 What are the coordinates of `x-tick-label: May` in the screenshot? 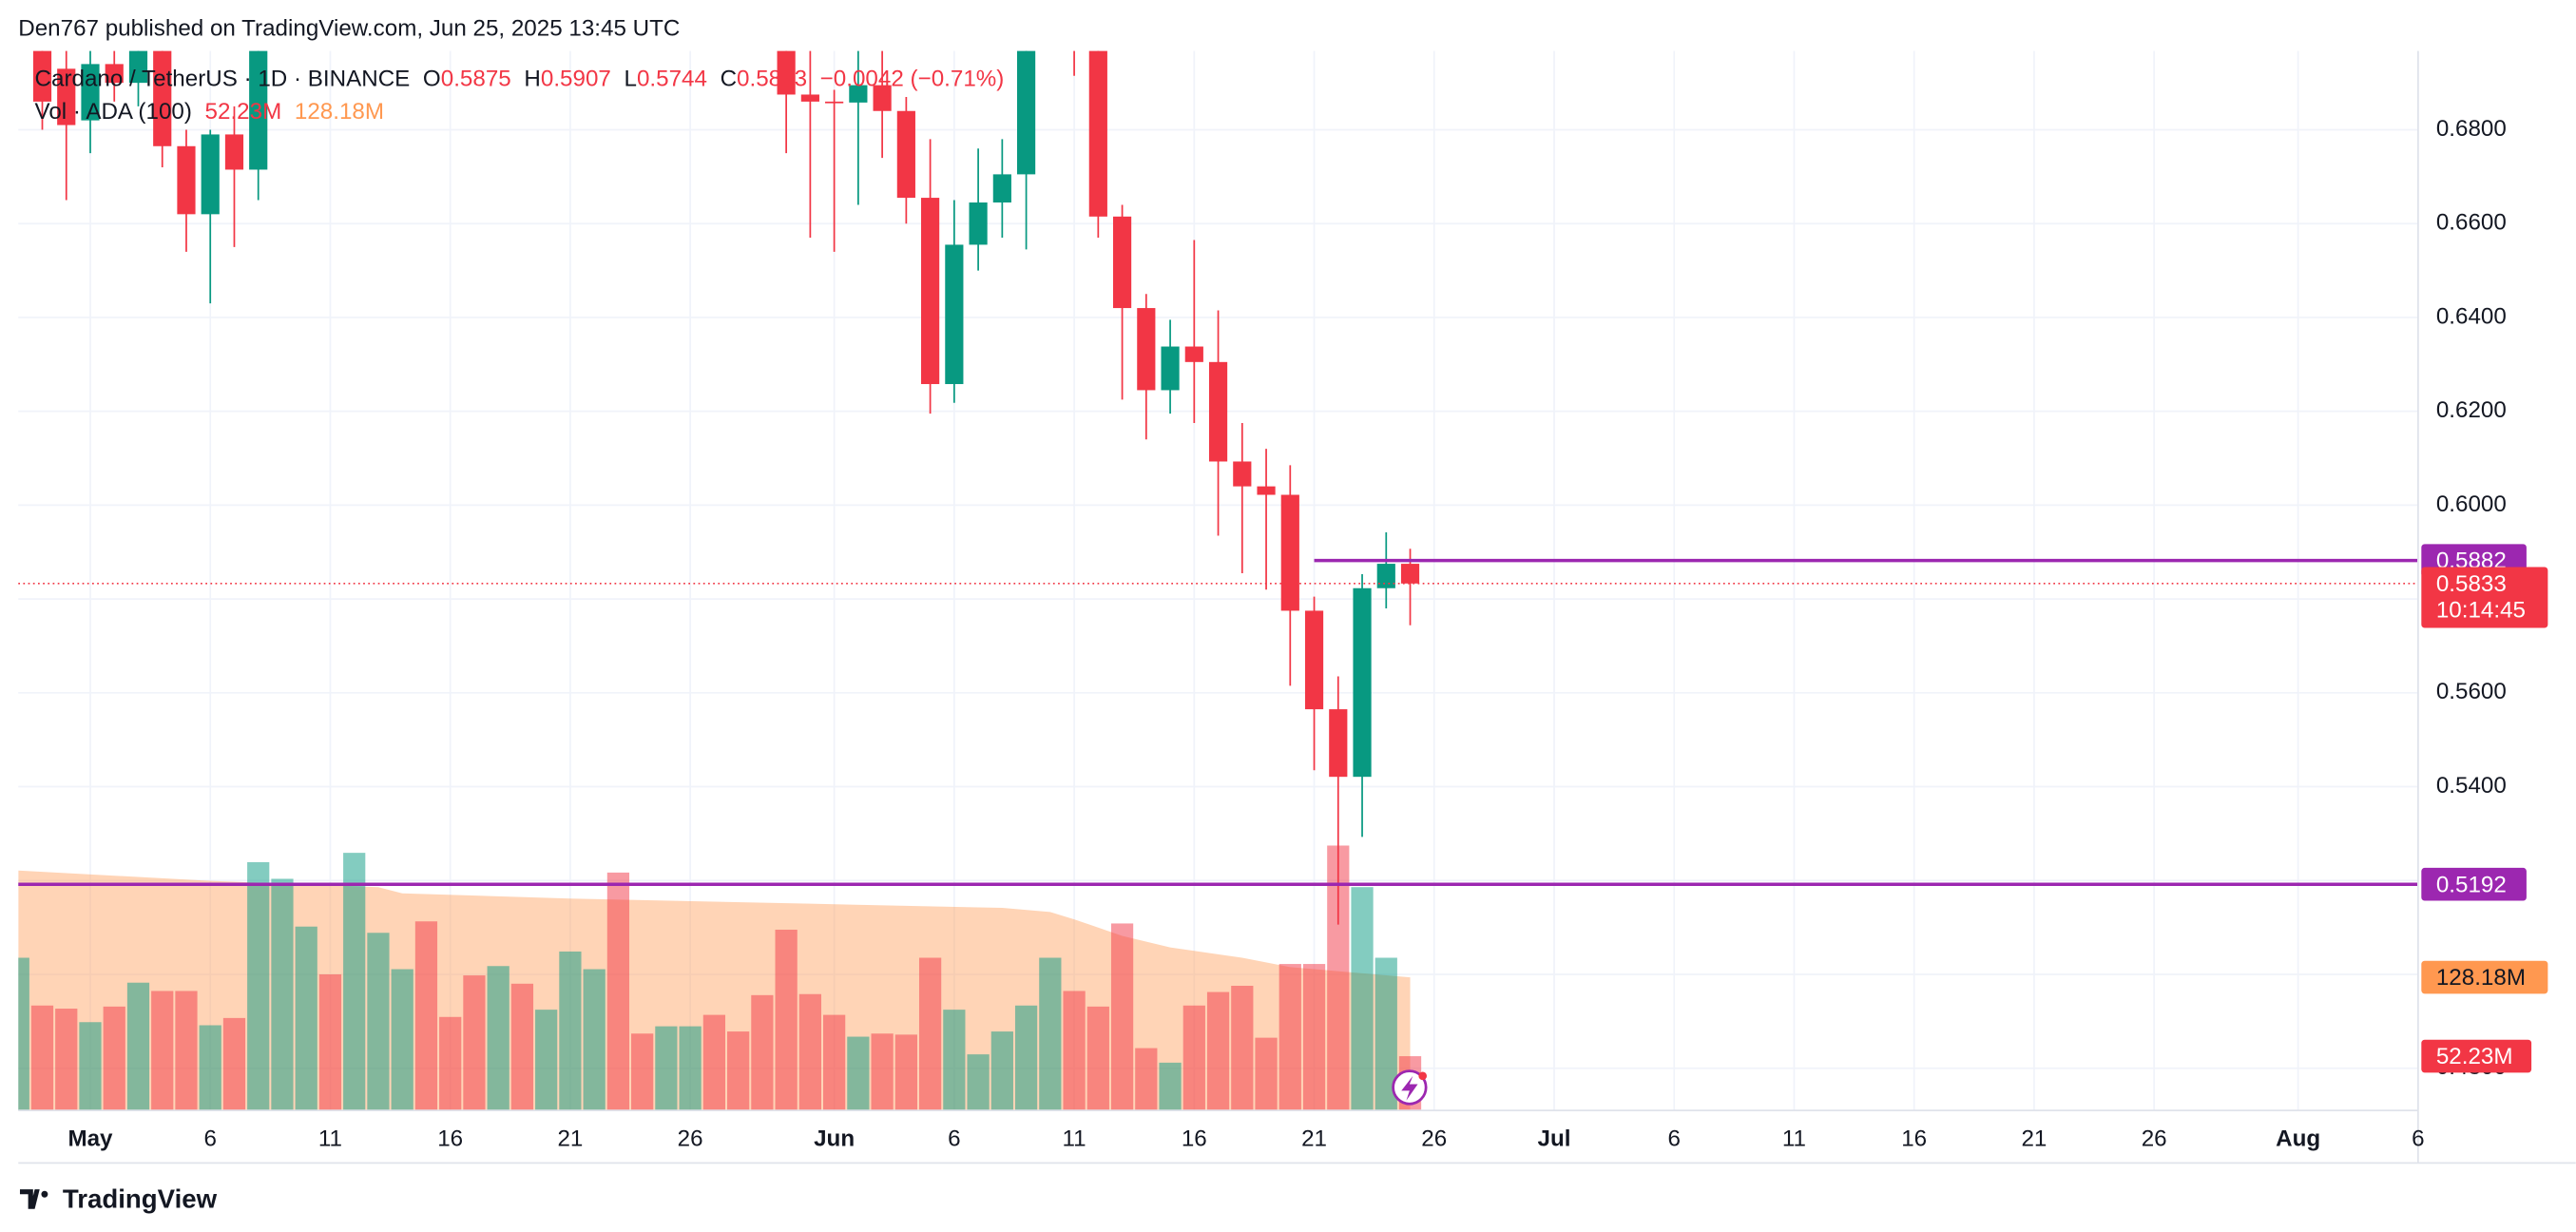 It's located at (90, 1139).